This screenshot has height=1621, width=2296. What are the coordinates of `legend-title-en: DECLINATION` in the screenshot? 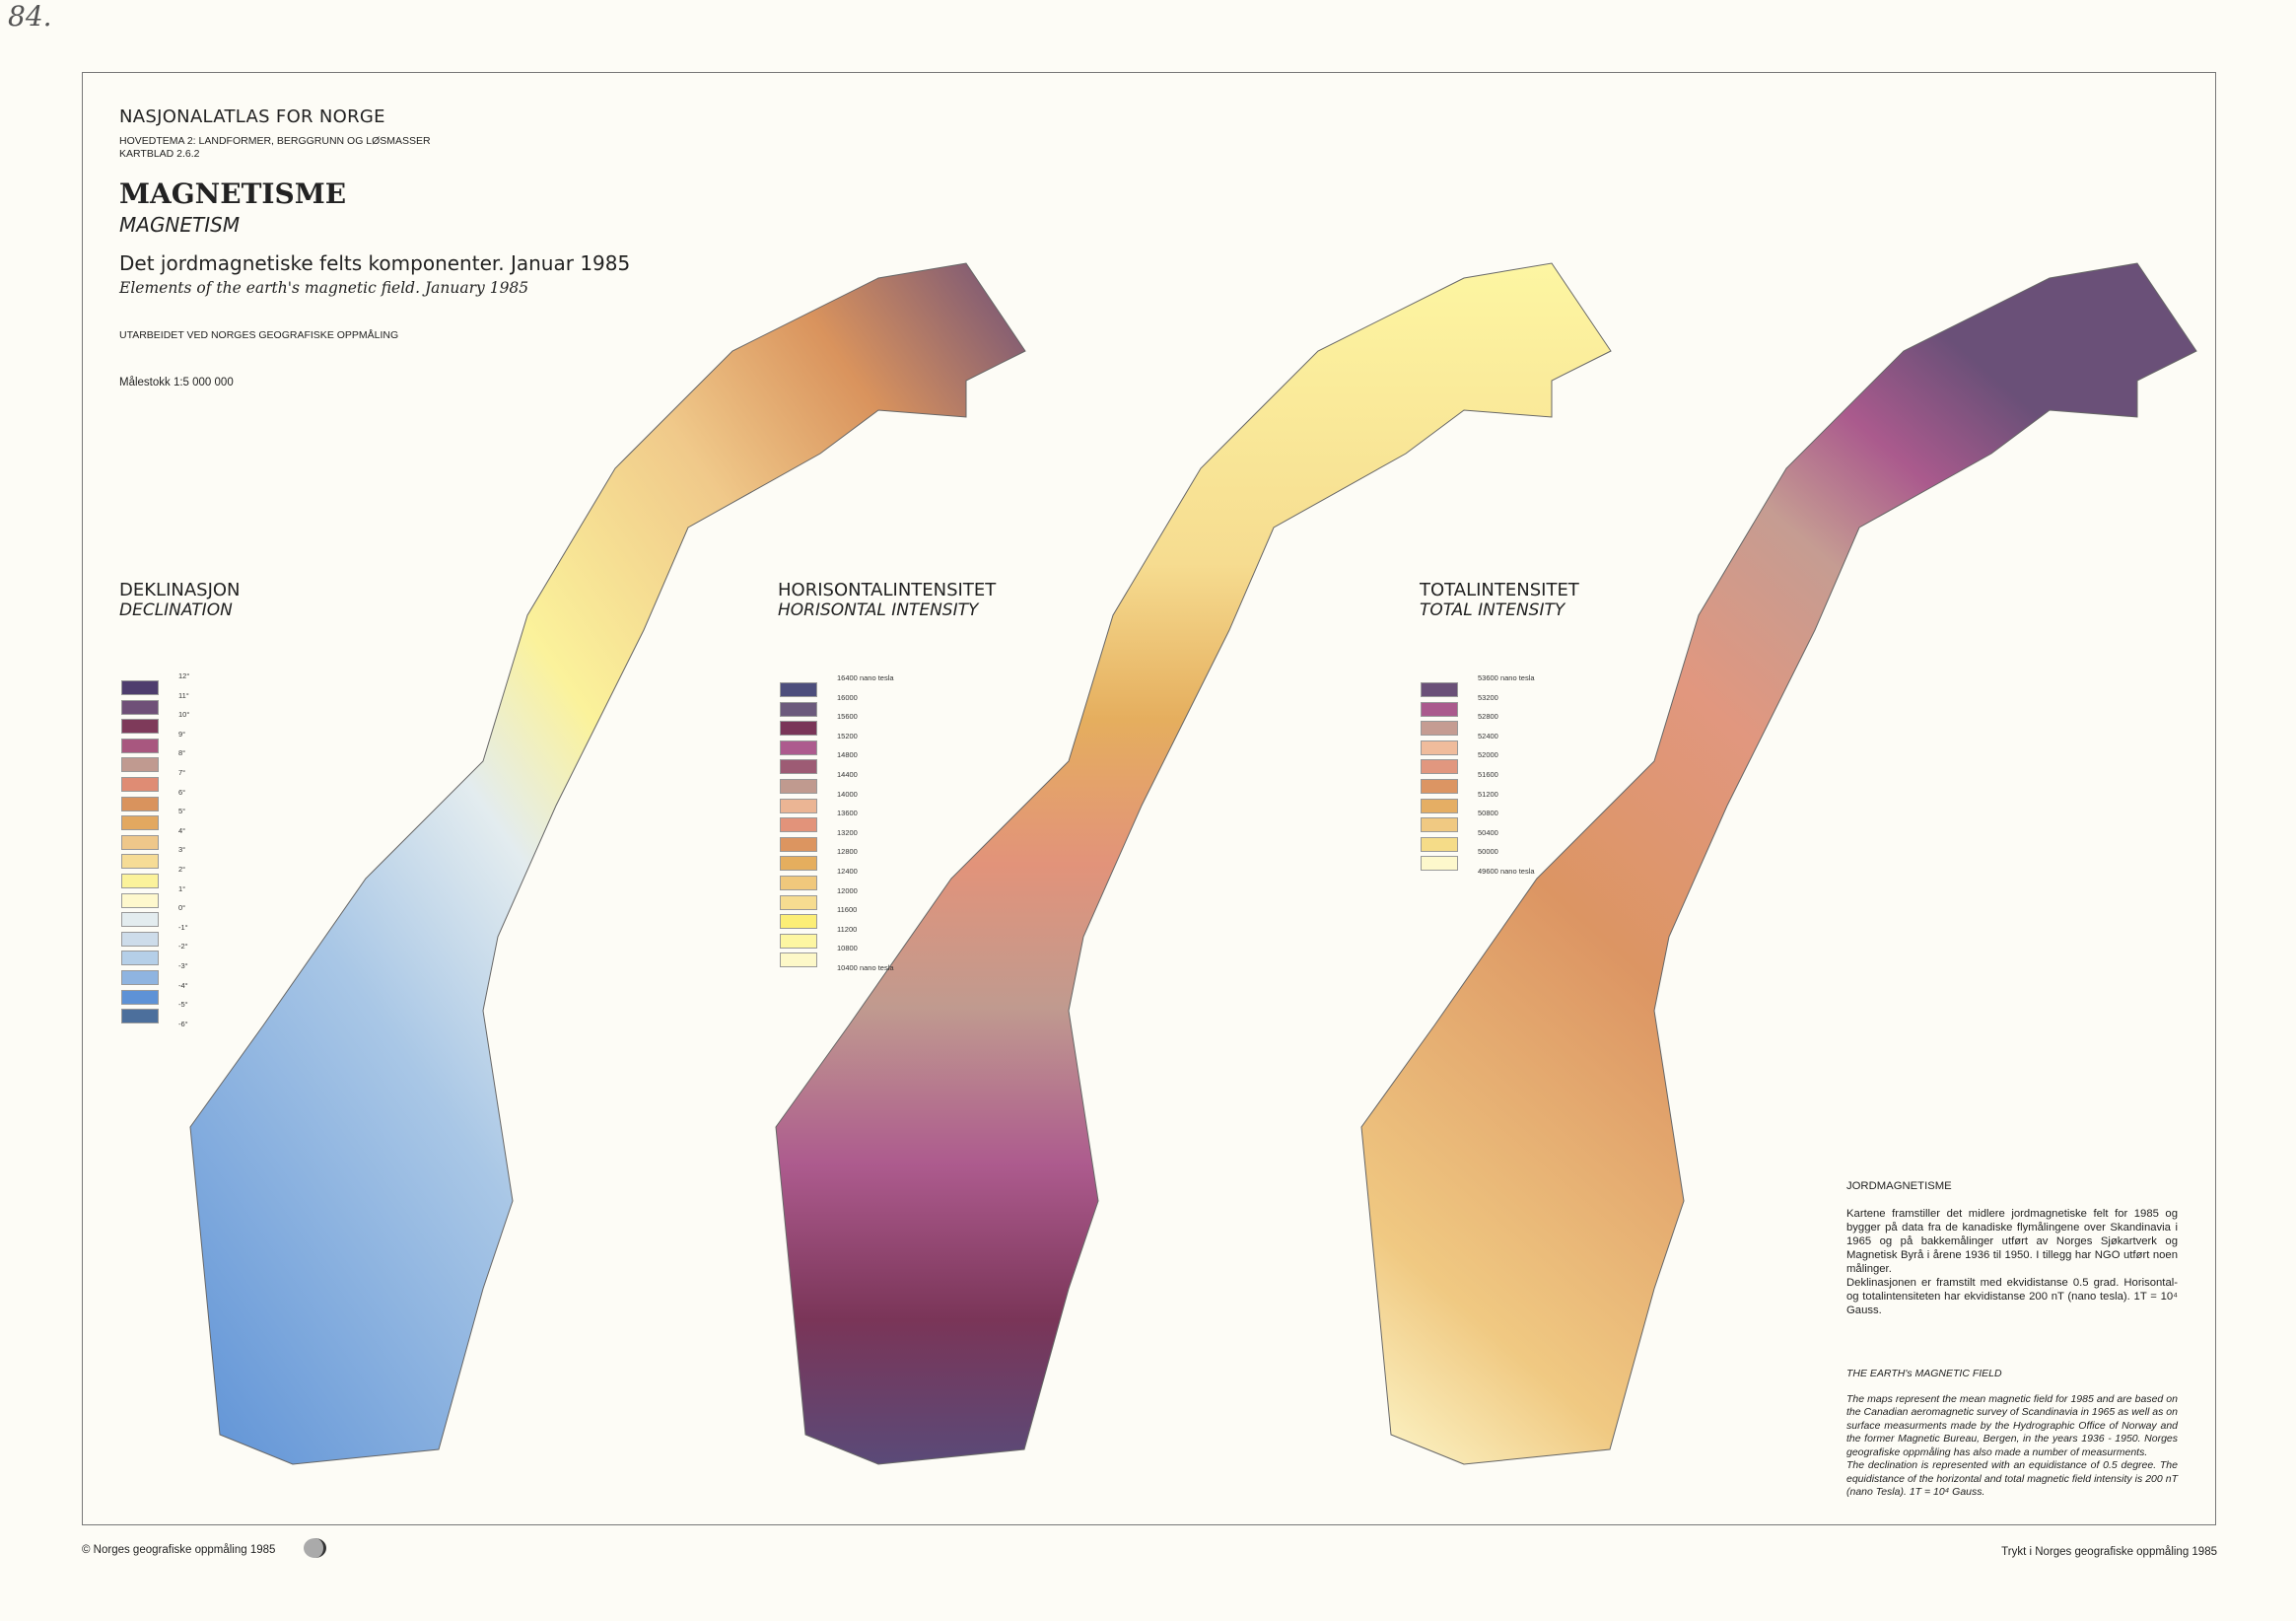 It's located at (176, 610).